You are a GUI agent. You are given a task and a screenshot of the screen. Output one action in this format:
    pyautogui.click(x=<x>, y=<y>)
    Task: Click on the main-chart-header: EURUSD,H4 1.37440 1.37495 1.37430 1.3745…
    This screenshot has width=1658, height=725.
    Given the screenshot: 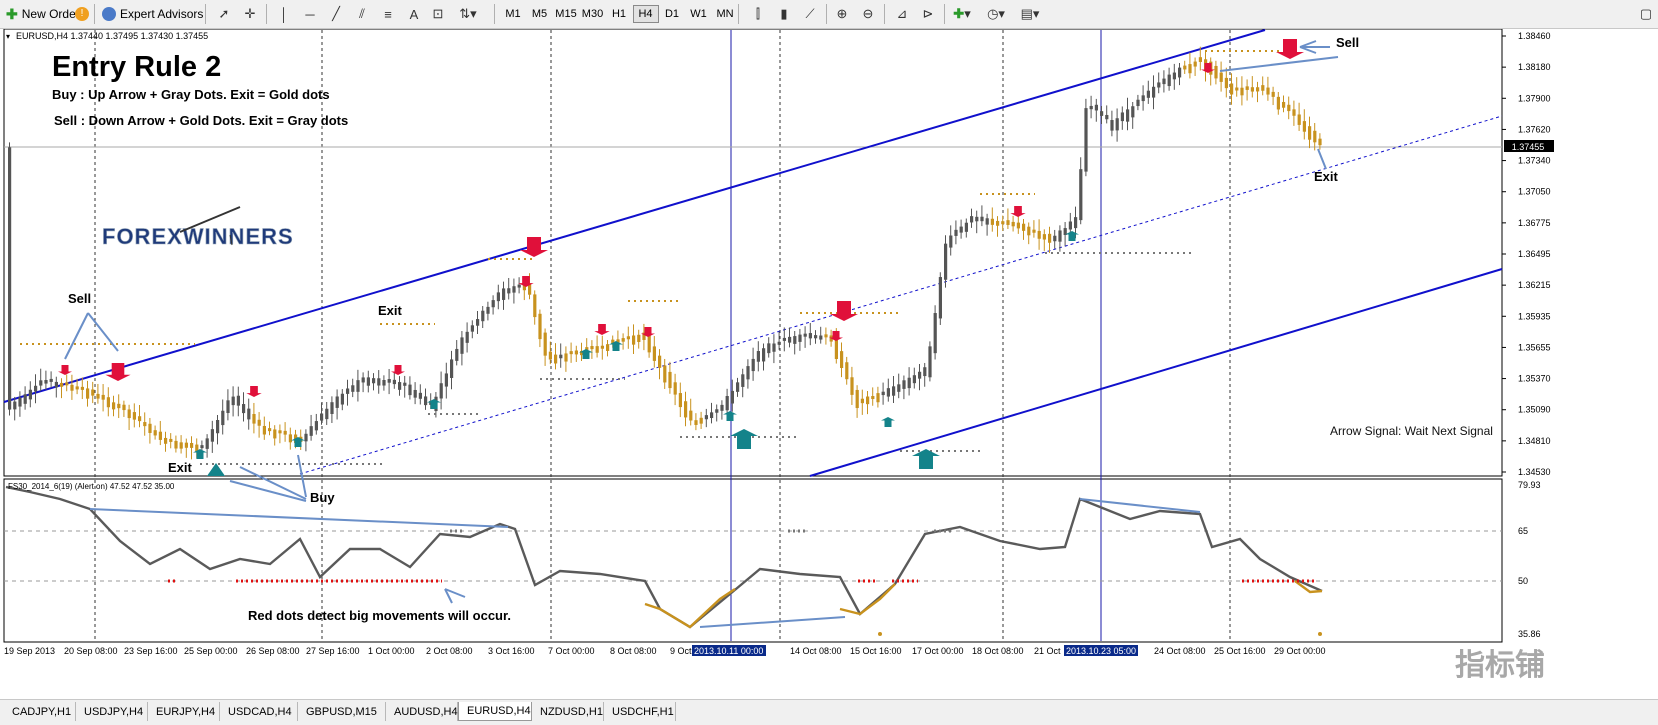 What is the action you would take?
    pyautogui.click(x=112, y=36)
    